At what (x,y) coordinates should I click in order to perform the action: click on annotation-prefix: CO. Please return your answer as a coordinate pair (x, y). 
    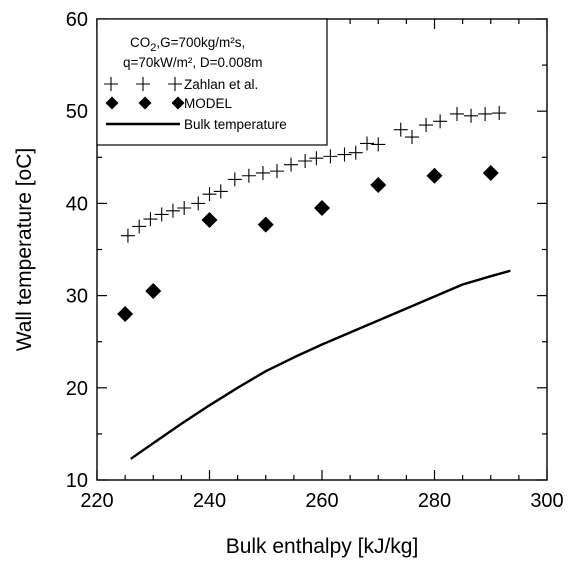
    Looking at the image, I should click on (140, 42).